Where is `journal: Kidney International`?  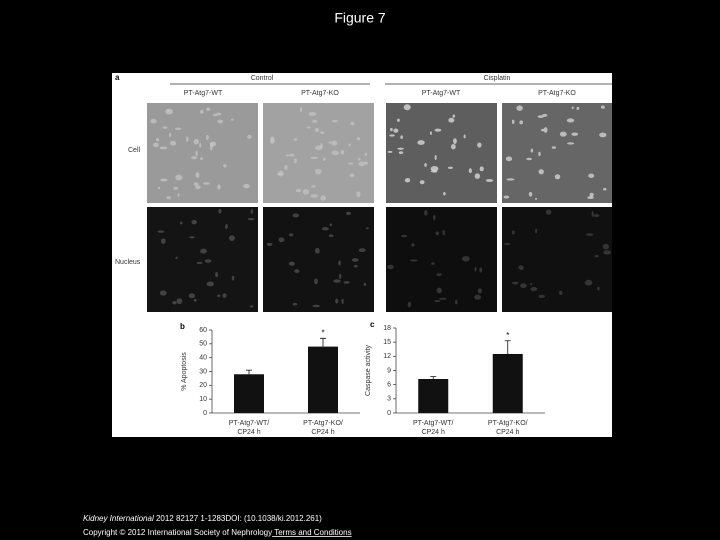 journal: Kidney International is located at coordinates (118, 518).